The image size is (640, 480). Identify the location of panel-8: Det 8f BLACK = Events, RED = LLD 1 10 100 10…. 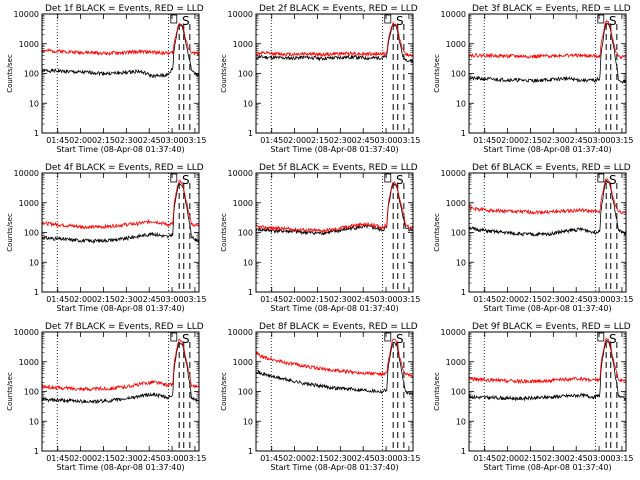
(320, 397).